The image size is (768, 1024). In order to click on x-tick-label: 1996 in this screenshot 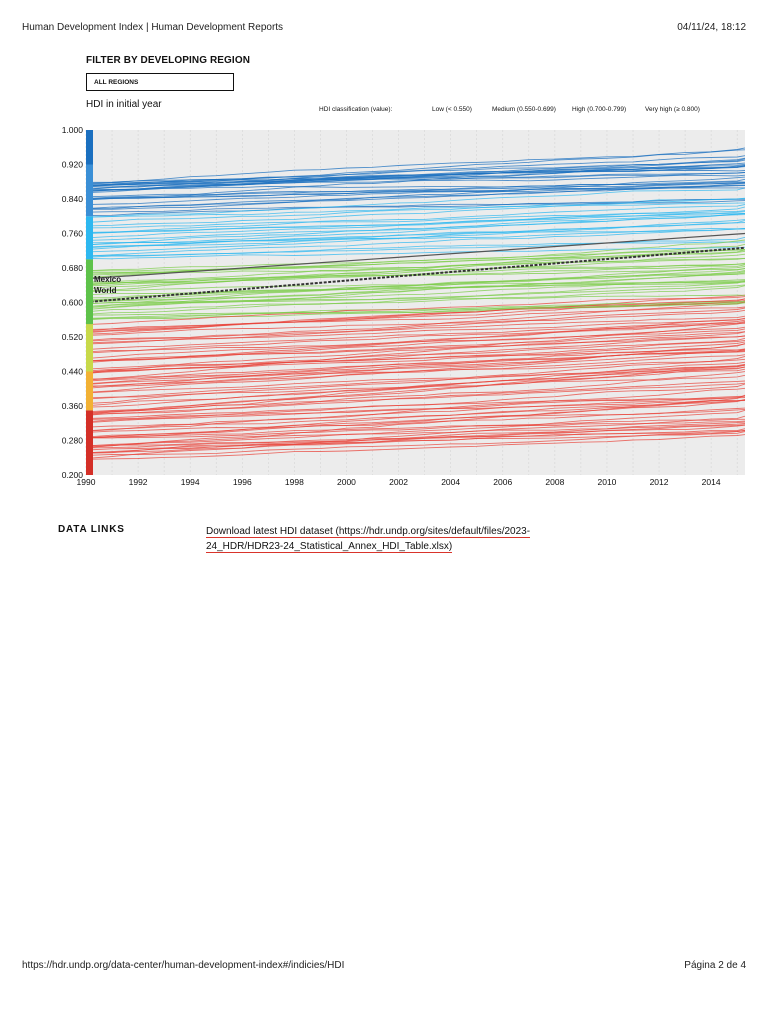, I will do `click(242, 482)`.